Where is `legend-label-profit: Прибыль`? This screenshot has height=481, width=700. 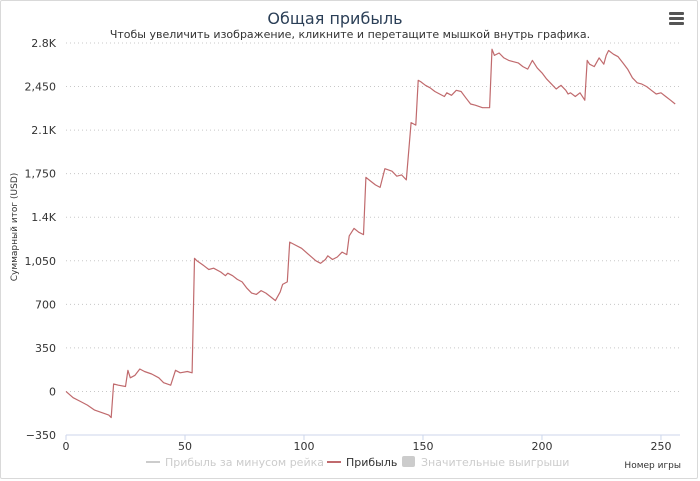
legend-label-profit: Прибыль is located at coordinates (371, 462).